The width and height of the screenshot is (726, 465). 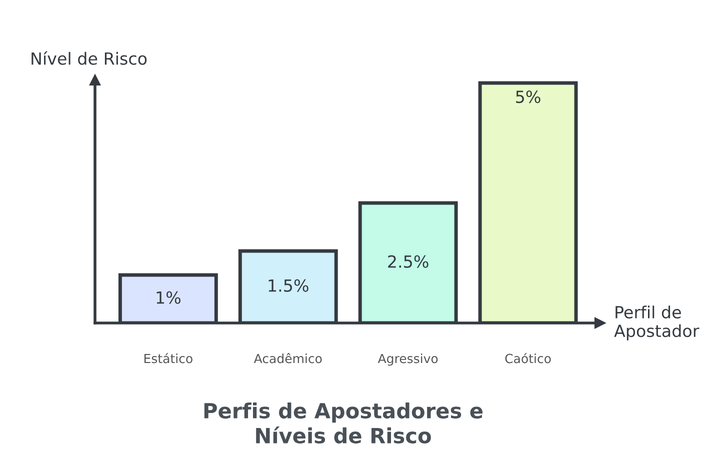 What do you see at coordinates (528, 358) in the screenshot?
I see `x-tick-label: Caótico` at bounding box center [528, 358].